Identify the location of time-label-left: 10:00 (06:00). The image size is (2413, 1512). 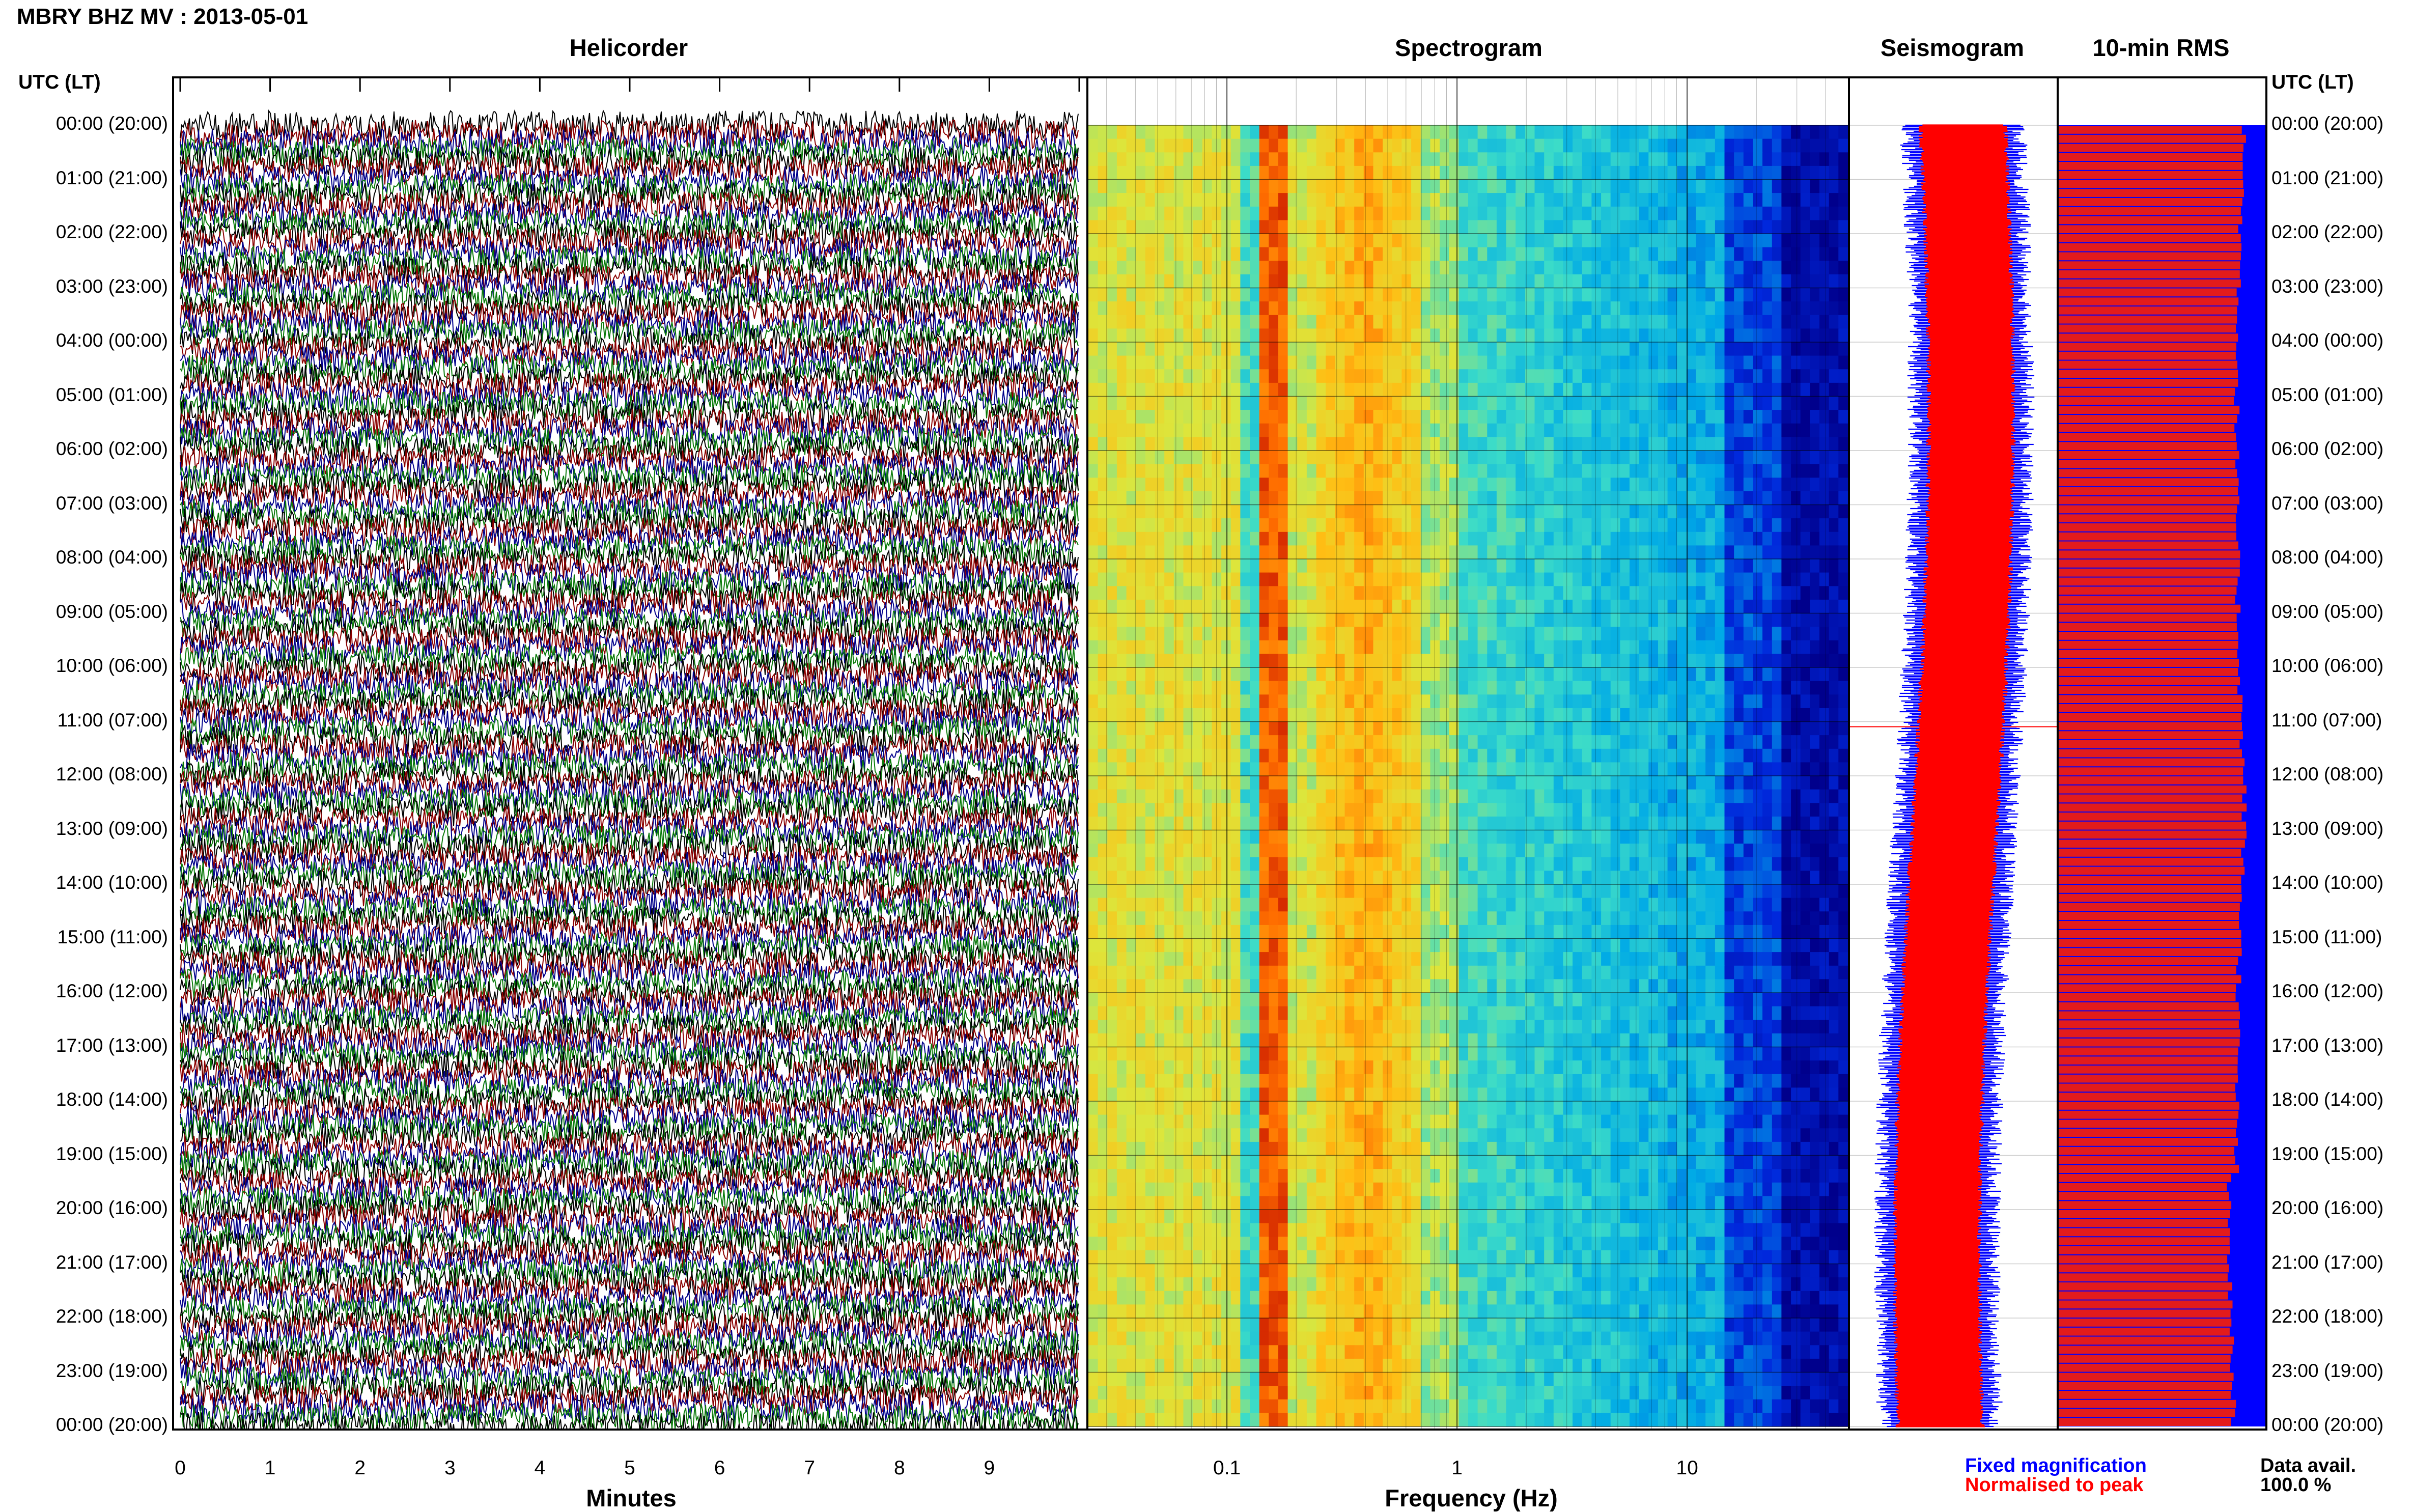
(89, 665).